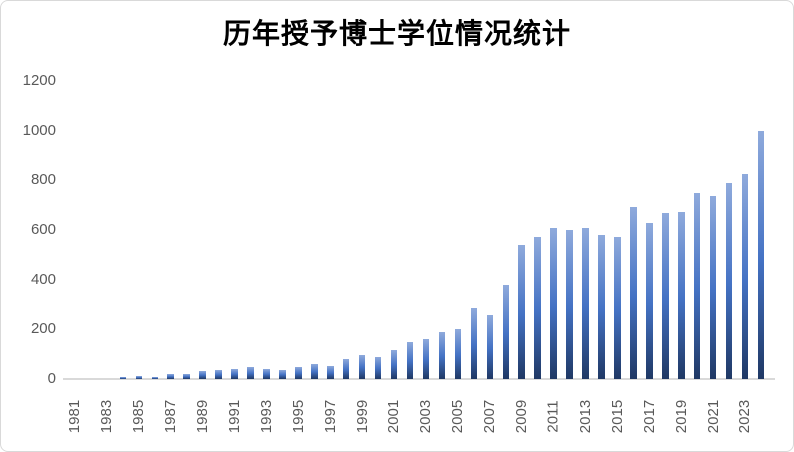 This screenshot has height=452, width=794. What do you see at coordinates (745, 416) in the screenshot?
I see `x-tick-label-2023: 2023` at bounding box center [745, 416].